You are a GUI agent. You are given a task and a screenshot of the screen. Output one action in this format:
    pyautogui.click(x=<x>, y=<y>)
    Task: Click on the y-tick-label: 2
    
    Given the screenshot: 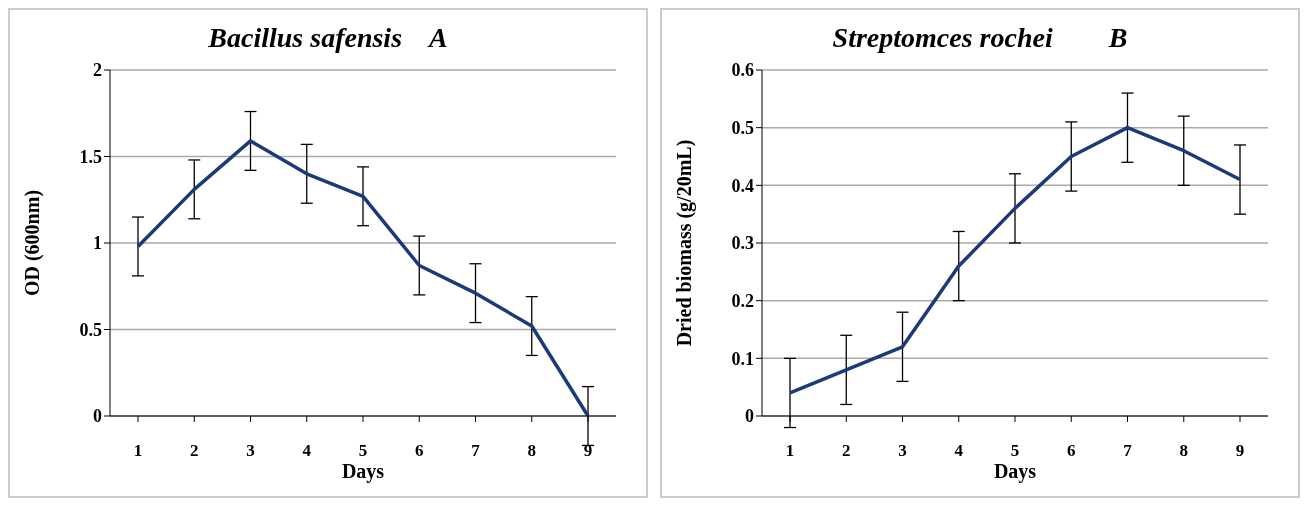 What is the action you would take?
    pyautogui.click(x=97, y=70)
    